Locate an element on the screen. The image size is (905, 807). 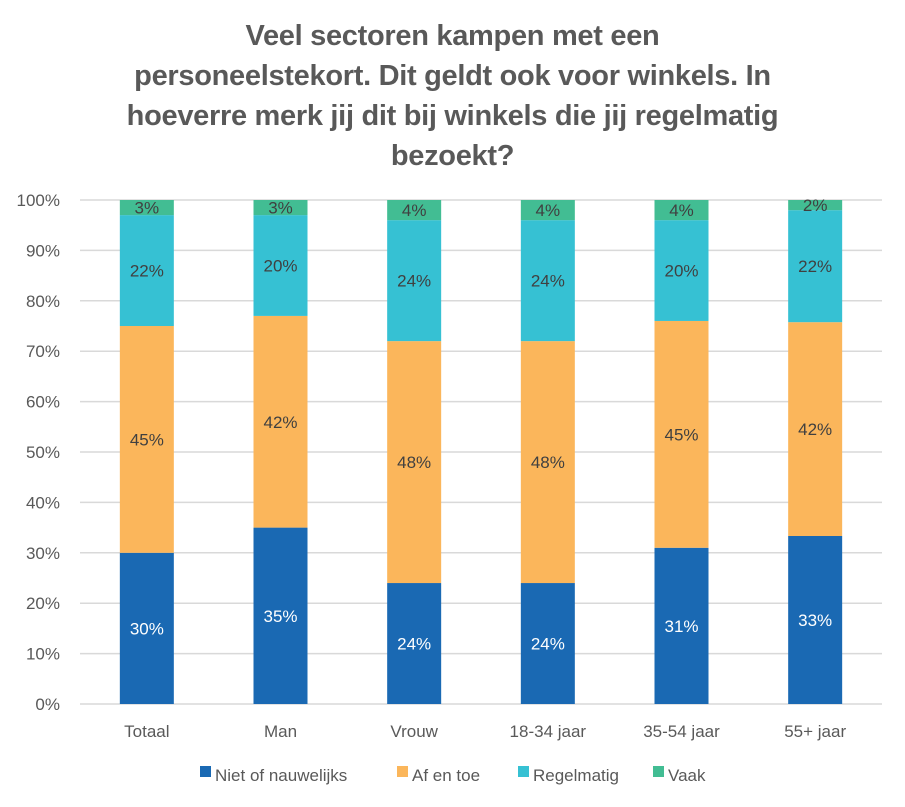
y-tick-label: 10% is located at coordinates (43, 654).